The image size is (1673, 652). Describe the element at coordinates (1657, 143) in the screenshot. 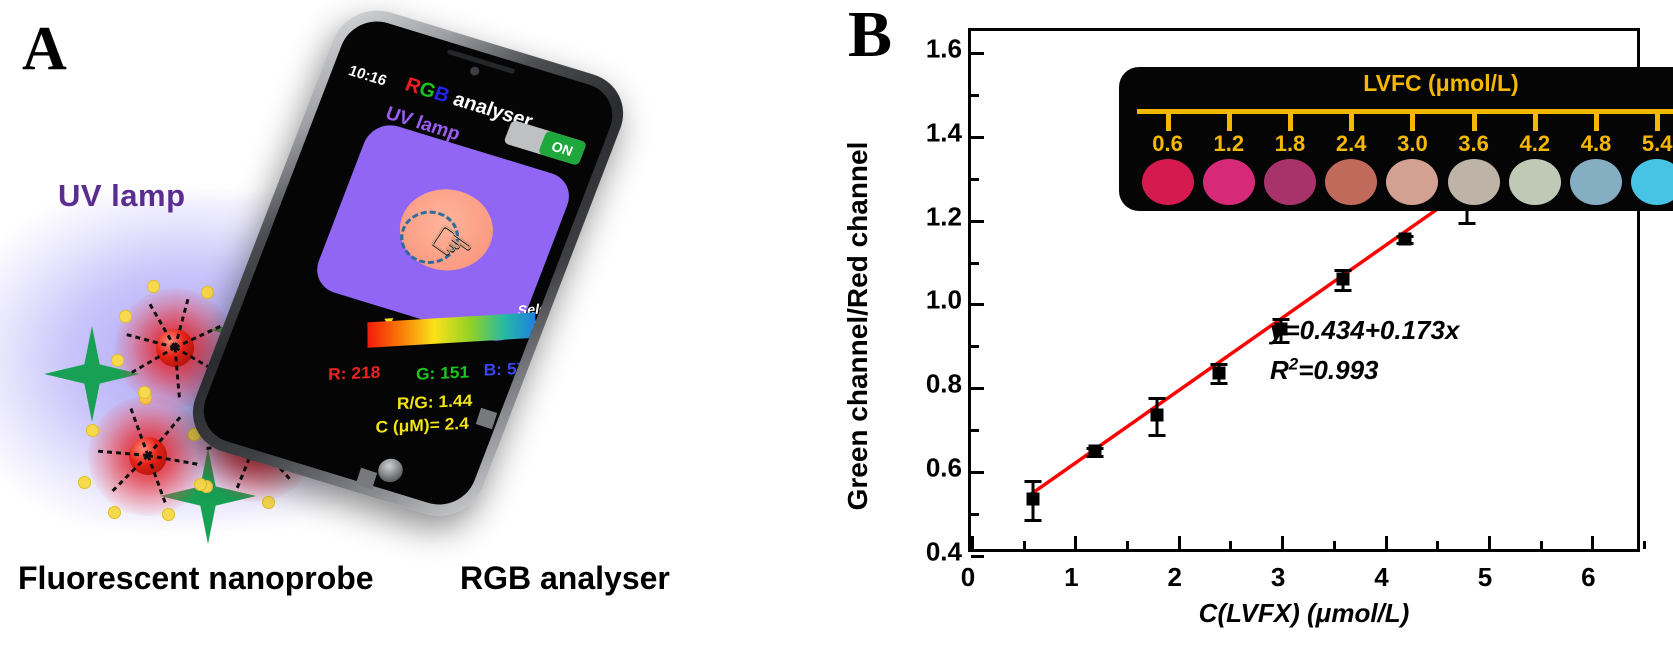

I see `inset-concentration-label: 5.4` at that location.